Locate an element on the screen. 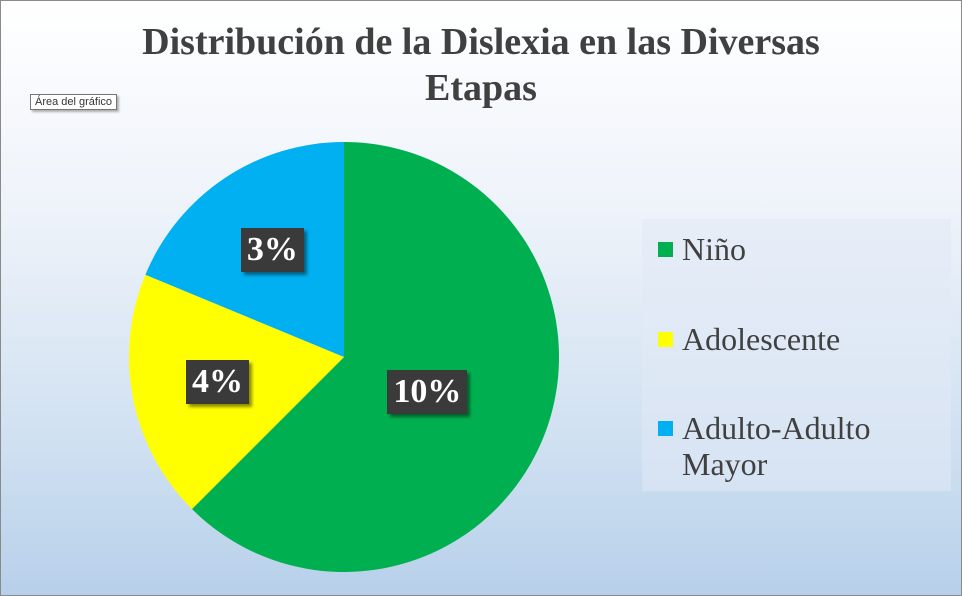 This screenshot has width=962, height=596. legend-item-adolescente: Adolescente is located at coordinates (749, 339).